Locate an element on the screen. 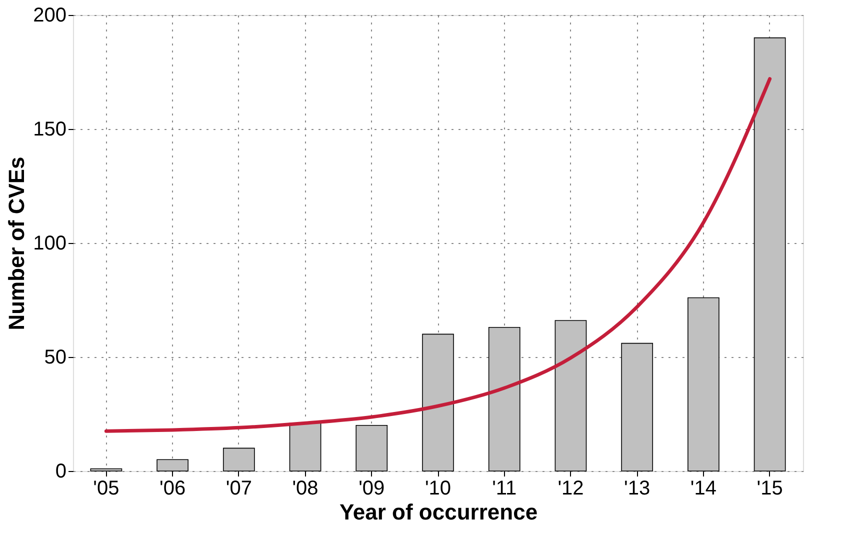 Image resolution: width=854 pixels, height=559 pixels. x-tick-label: '14 is located at coordinates (703, 489).